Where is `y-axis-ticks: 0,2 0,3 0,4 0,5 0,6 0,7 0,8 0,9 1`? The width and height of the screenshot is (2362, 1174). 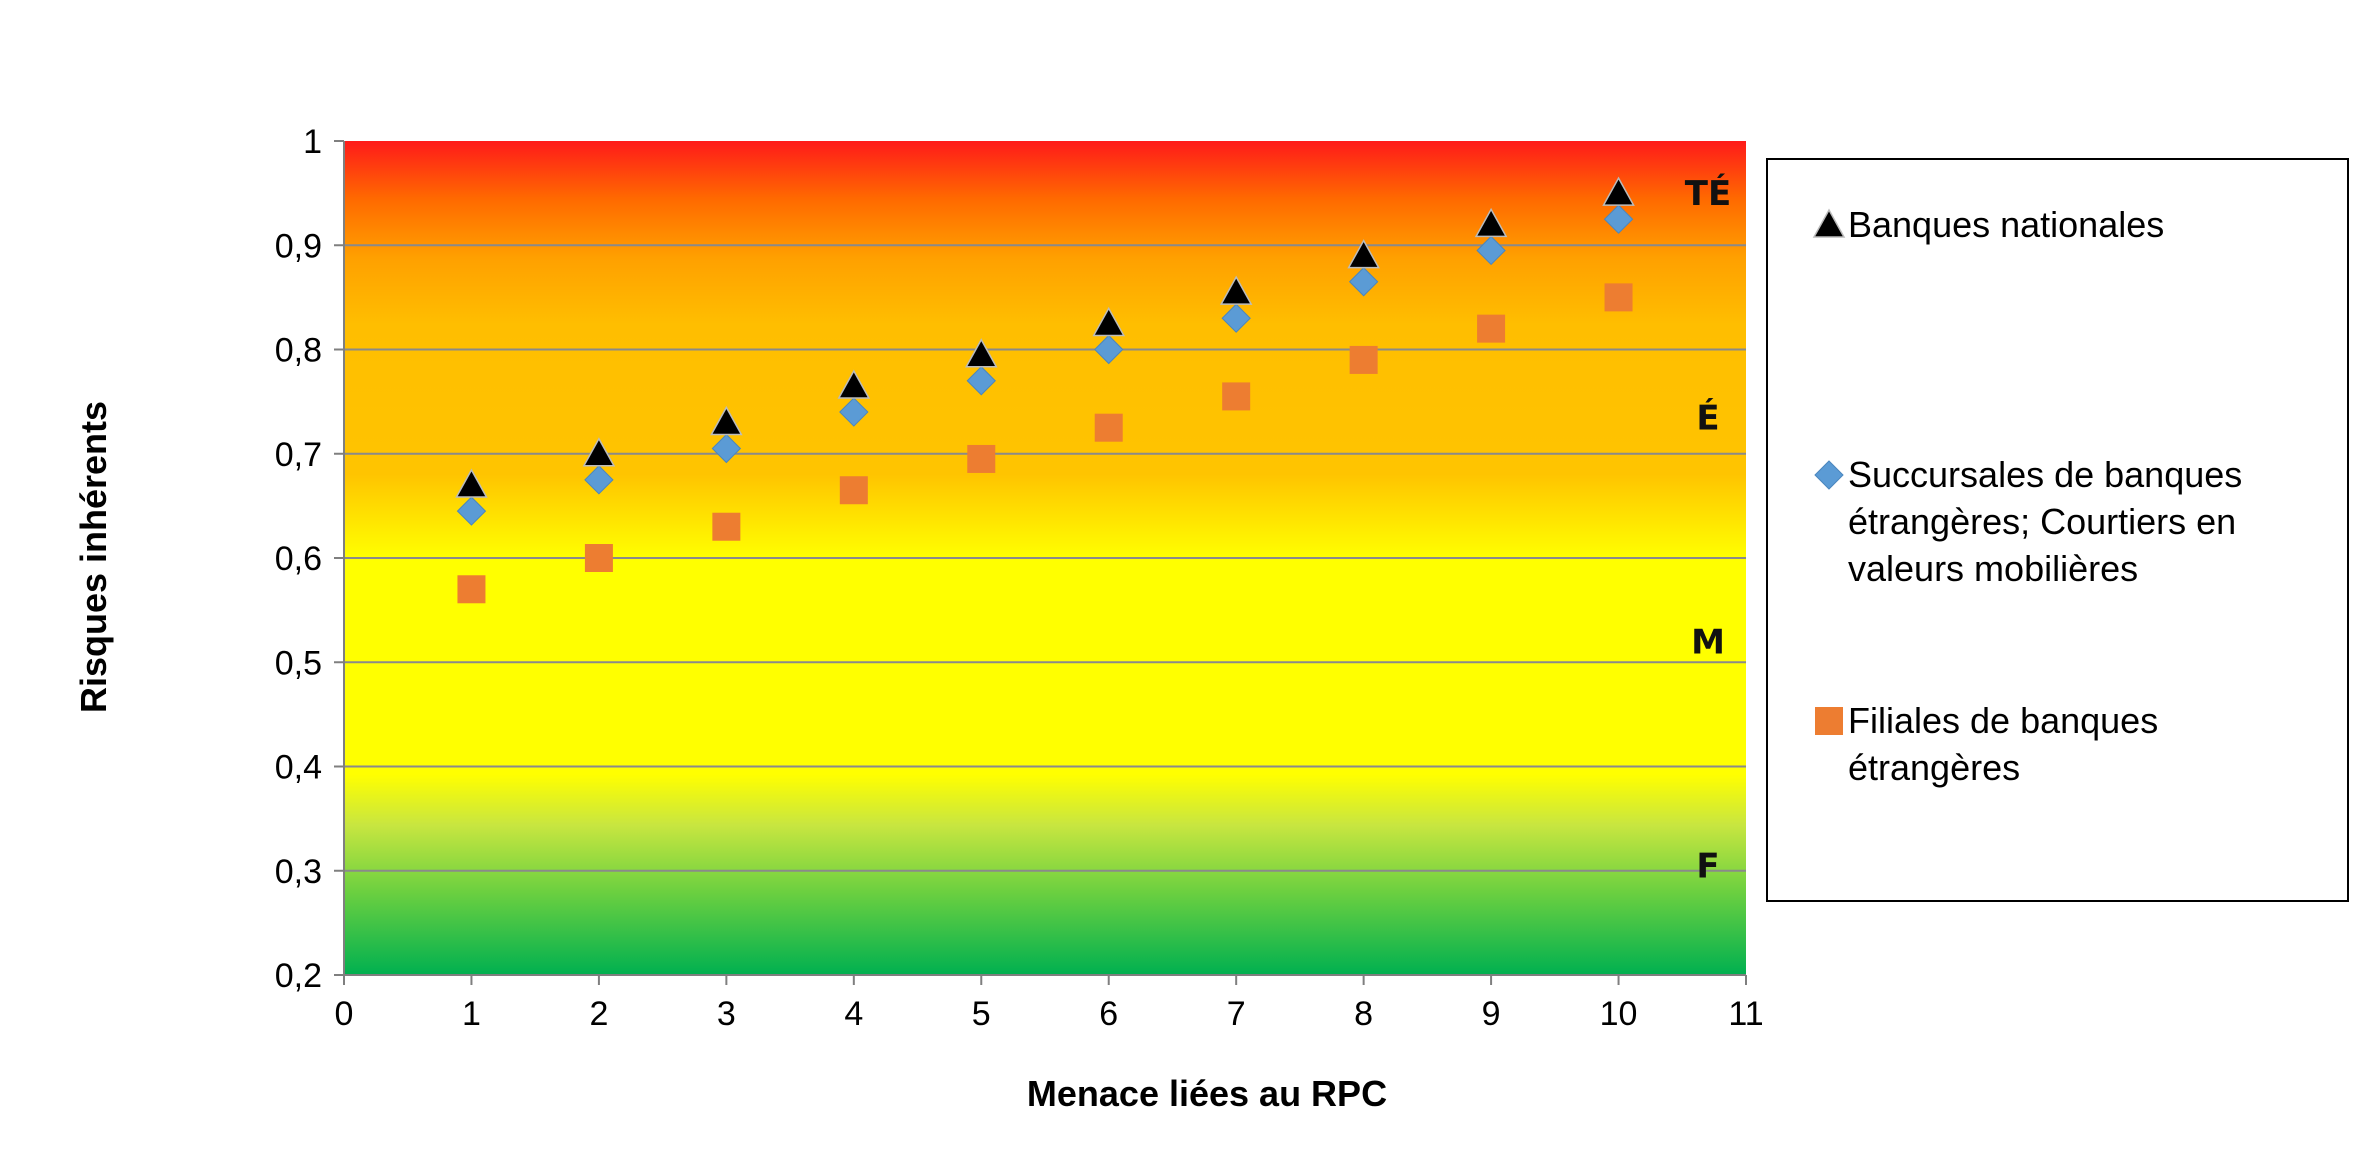
y-axis-ticks: 0,2 0,3 0,4 0,5 0,6 0,7 0,8 0,9 1 is located at coordinates (309, 559).